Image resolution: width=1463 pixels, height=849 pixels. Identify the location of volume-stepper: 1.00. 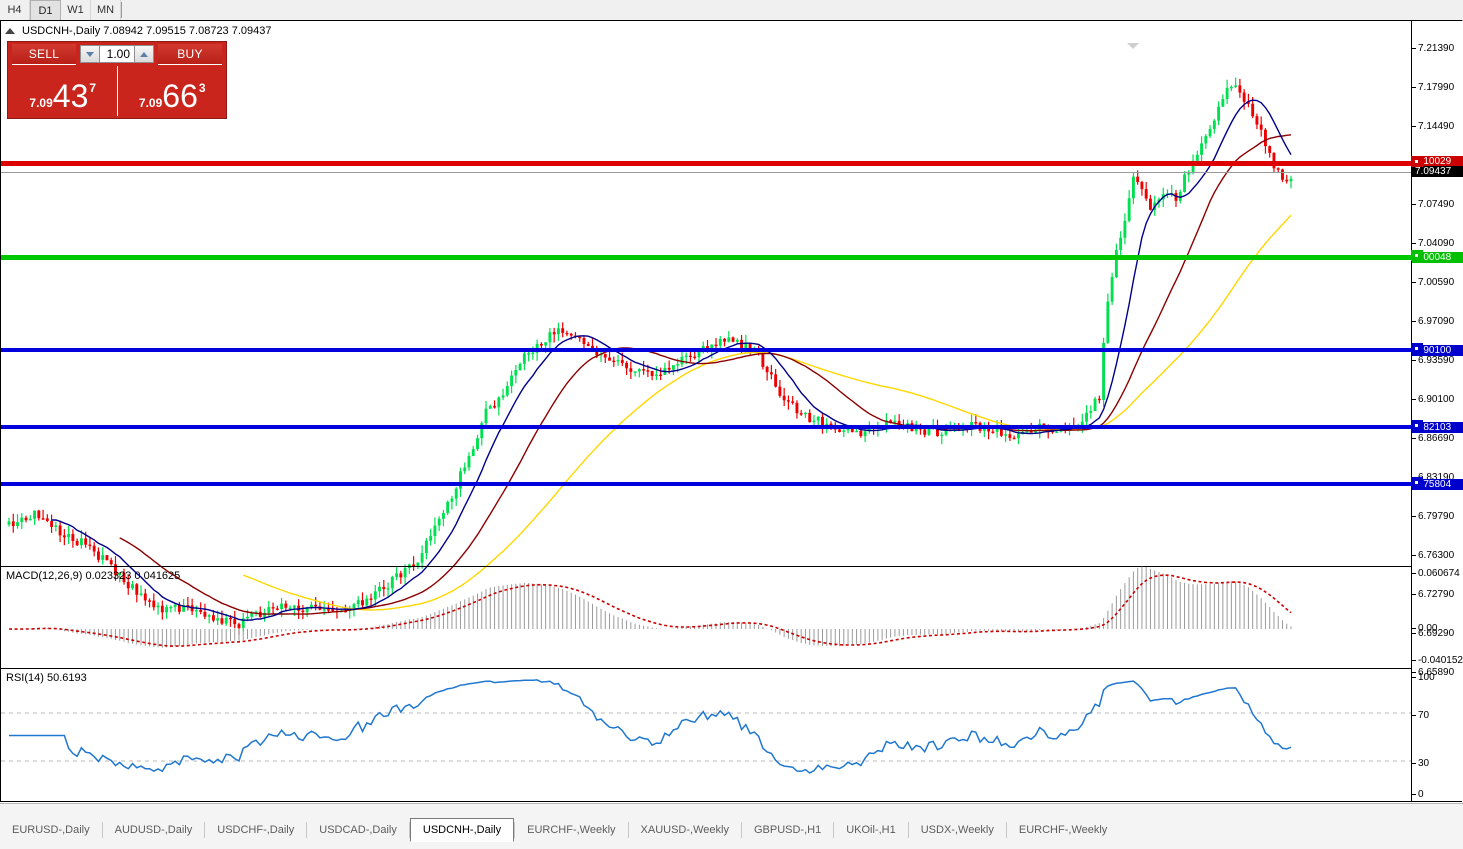
(117, 54).